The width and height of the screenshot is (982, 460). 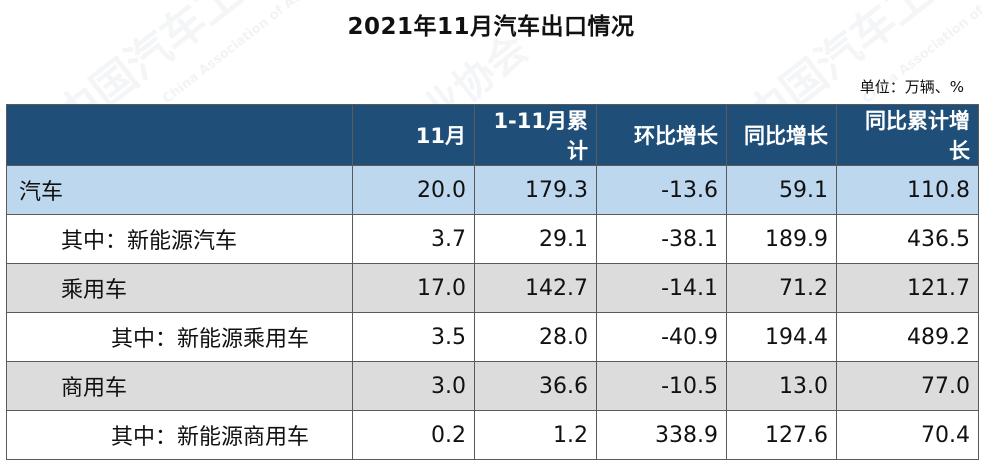 What do you see at coordinates (491, 27) in the screenshot?
I see `chart-title: 2021年11月汽车出口情况` at bounding box center [491, 27].